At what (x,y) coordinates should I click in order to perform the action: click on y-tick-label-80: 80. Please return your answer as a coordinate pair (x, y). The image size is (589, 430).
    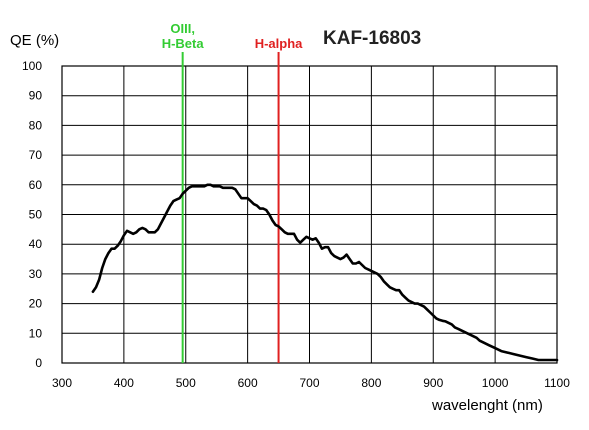
    Looking at the image, I should click on (36, 125).